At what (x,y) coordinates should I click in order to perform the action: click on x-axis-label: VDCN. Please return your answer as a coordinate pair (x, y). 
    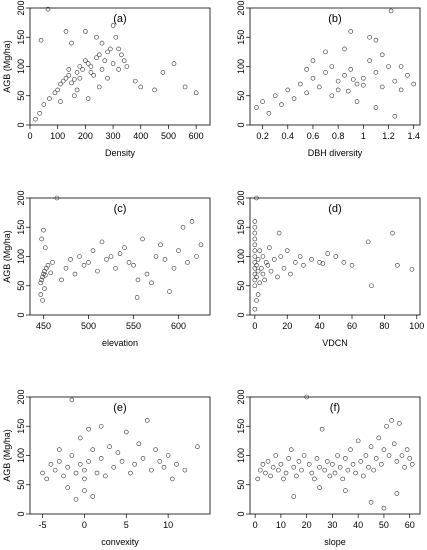
    Looking at the image, I should click on (335, 343).